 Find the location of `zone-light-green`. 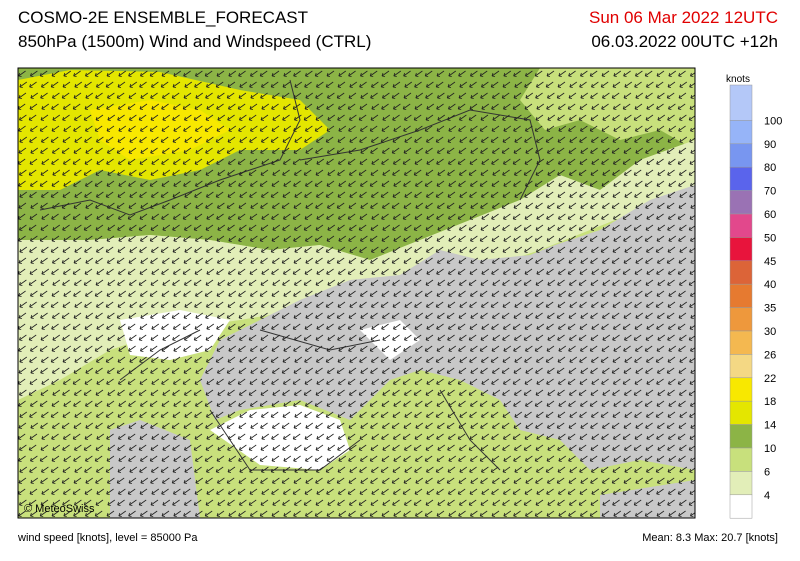

zone-light-green is located at coordinates (607, 109).